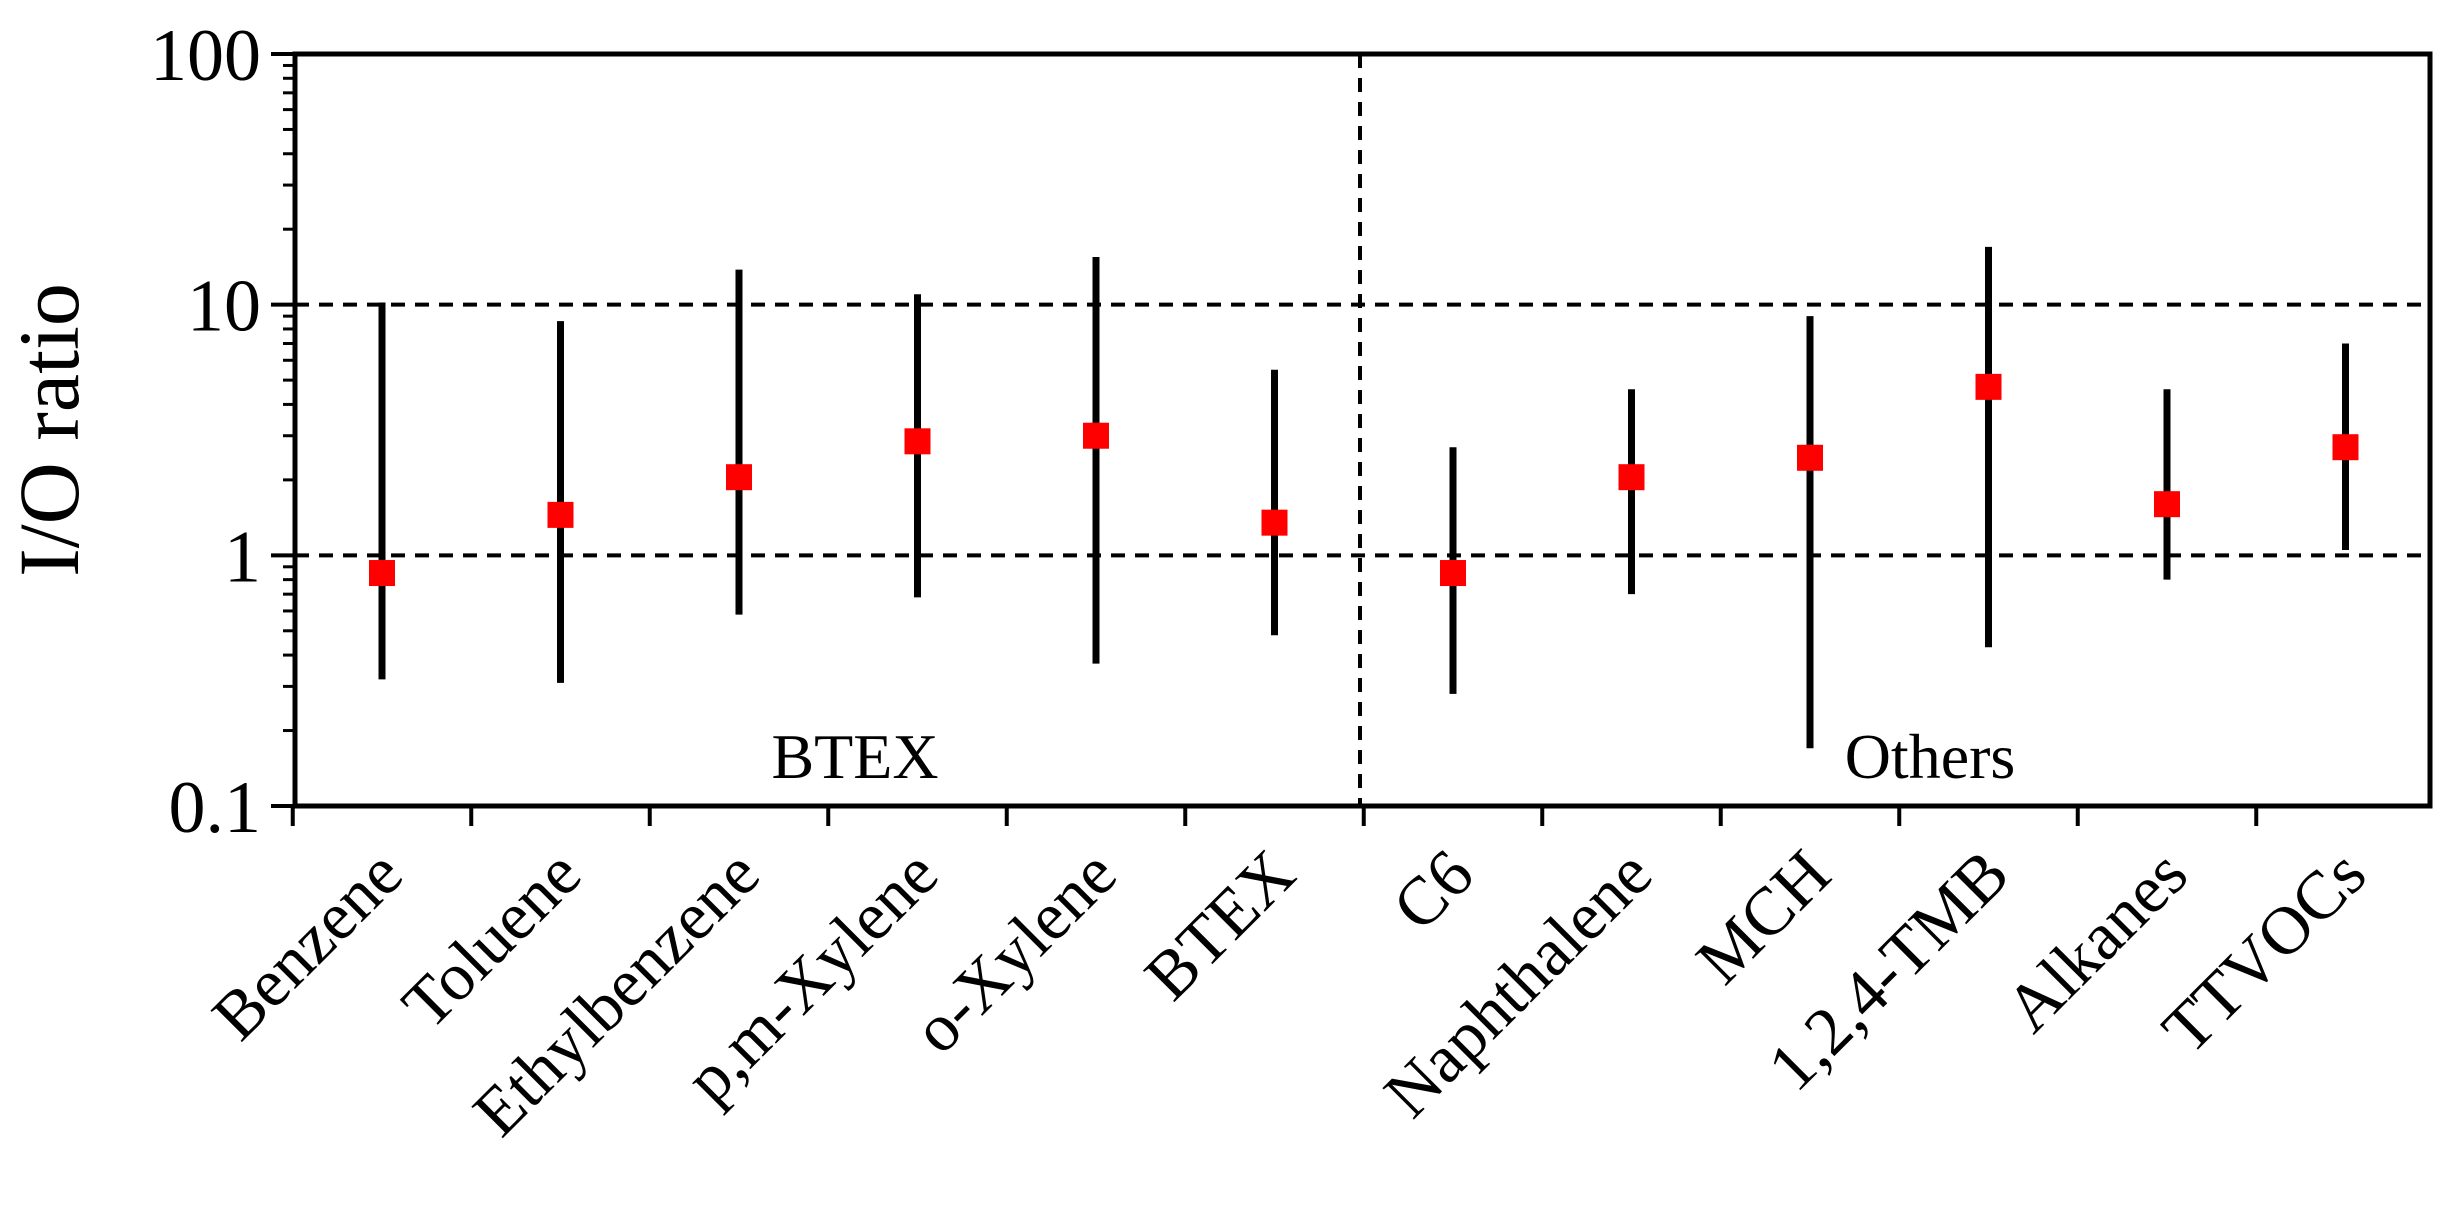 The width and height of the screenshot is (2444, 1214). What do you see at coordinates (222, 432) in the screenshot?
I see `y-axis-ticks: 0.1 1 10 100` at bounding box center [222, 432].